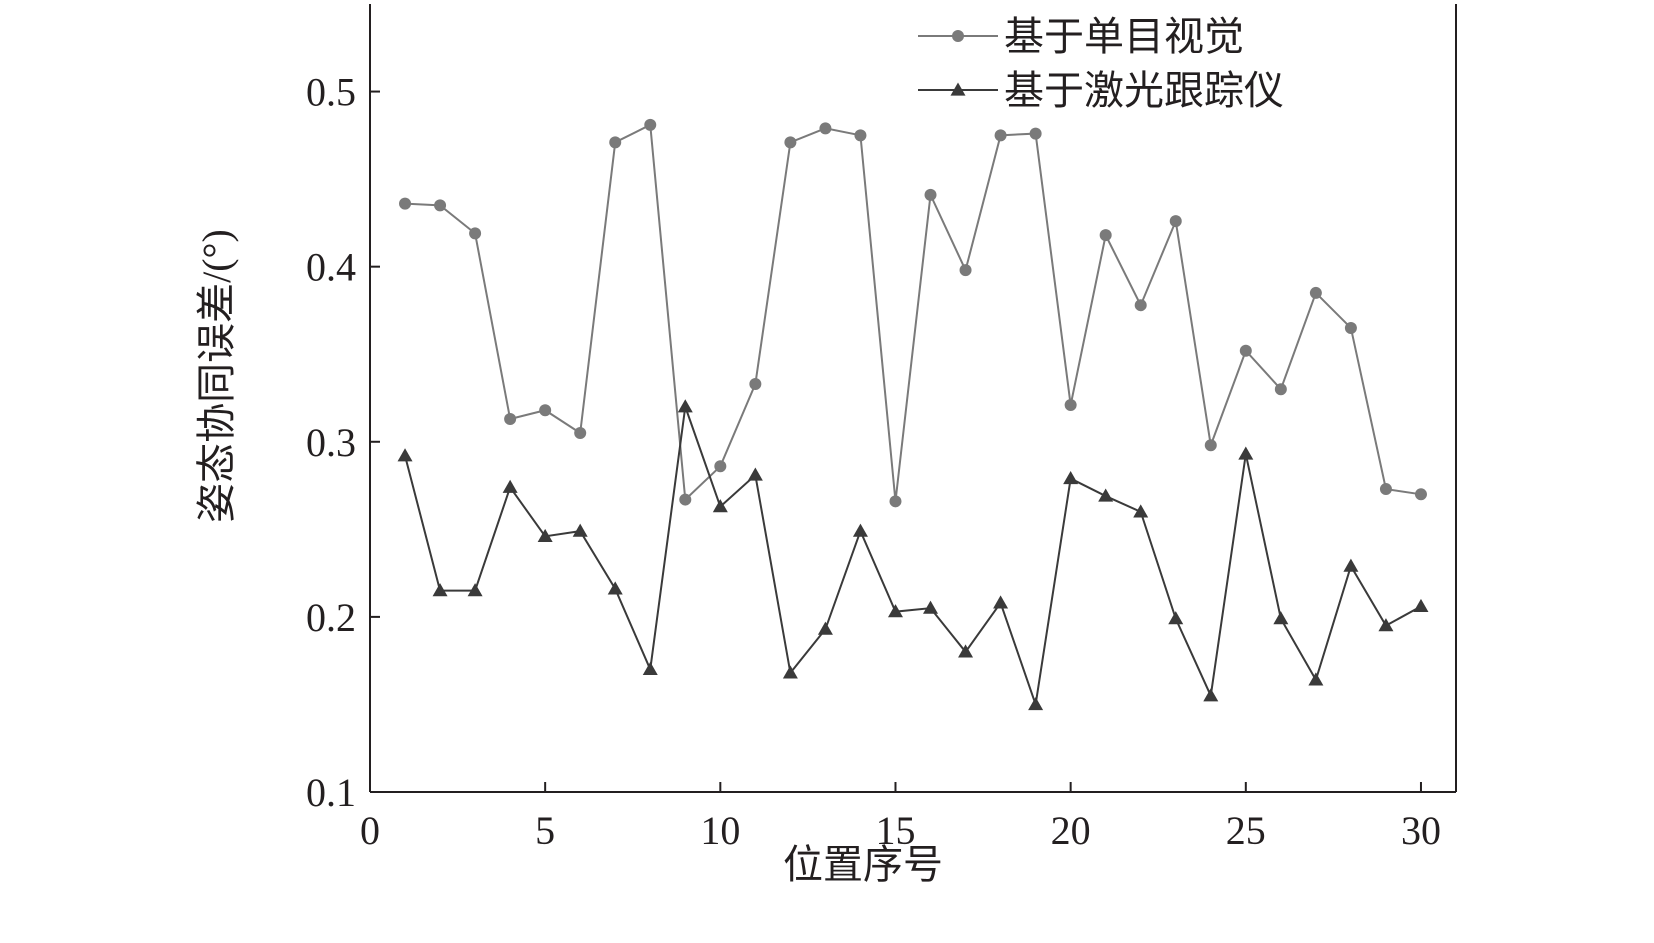 Image resolution: width=1654 pixels, height=943 pixels. What do you see at coordinates (1246, 830) in the screenshot?
I see `x-tick-label: 25` at bounding box center [1246, 830].